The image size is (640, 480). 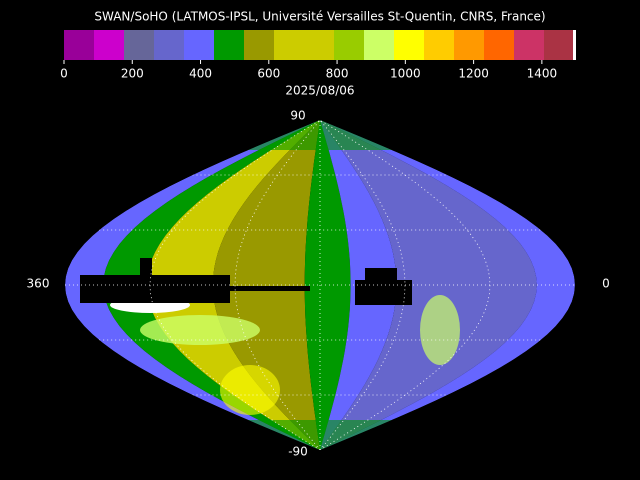 I want to click on colorbar-tick-label: 1000, so click(x=405, y=74).